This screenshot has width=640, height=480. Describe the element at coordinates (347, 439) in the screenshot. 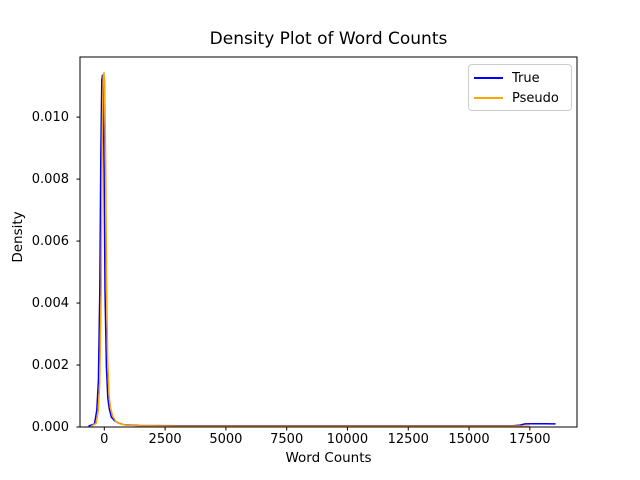

I see `x-tick-label: 10000` at that location.